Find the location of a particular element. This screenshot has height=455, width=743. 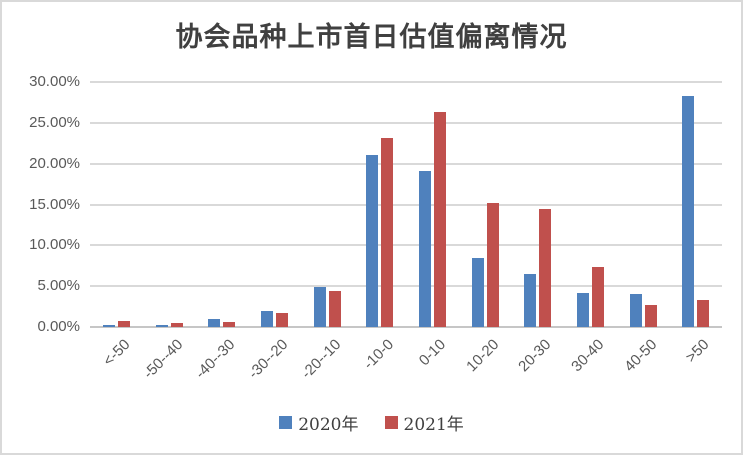

bar-2021年-10-20 is located at coordinates (492, 264).